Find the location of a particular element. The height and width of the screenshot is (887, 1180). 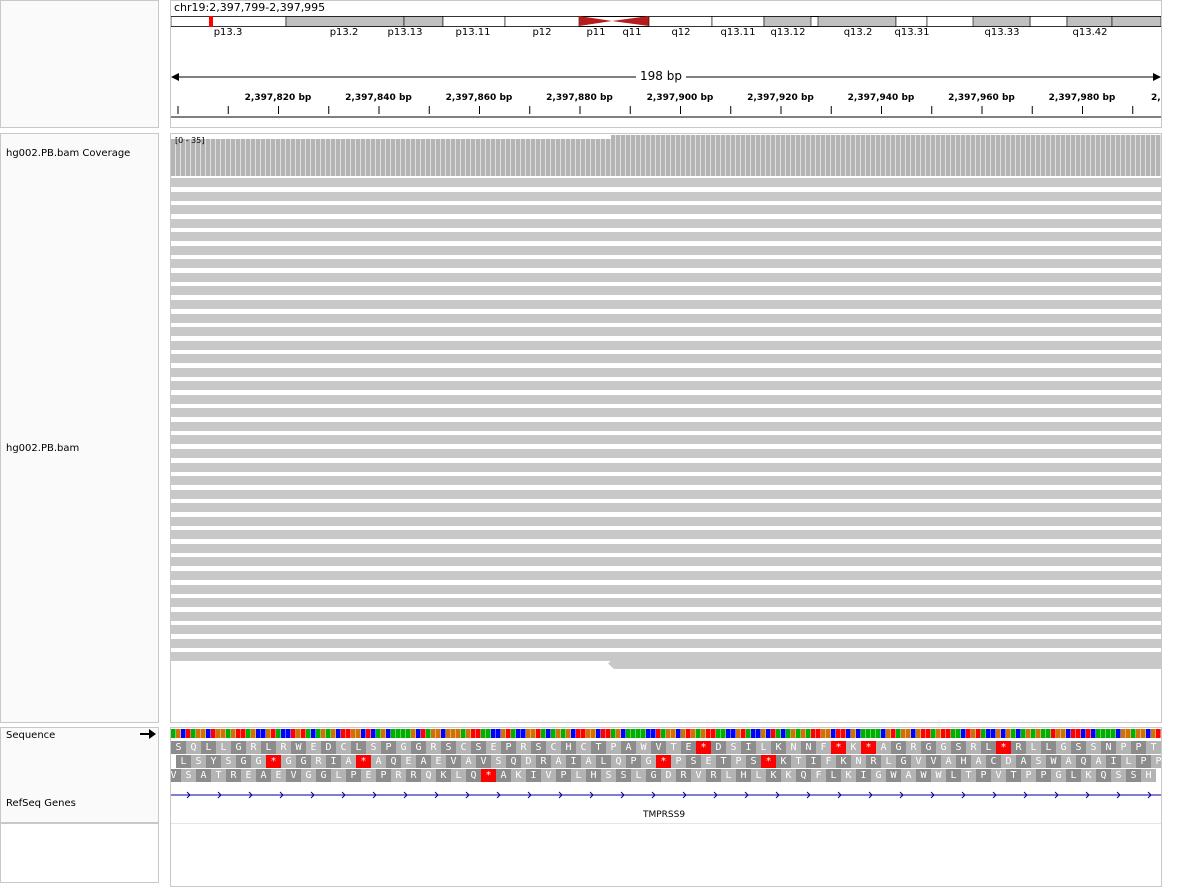

amino-acid: K is located at coordinates (853, 747).